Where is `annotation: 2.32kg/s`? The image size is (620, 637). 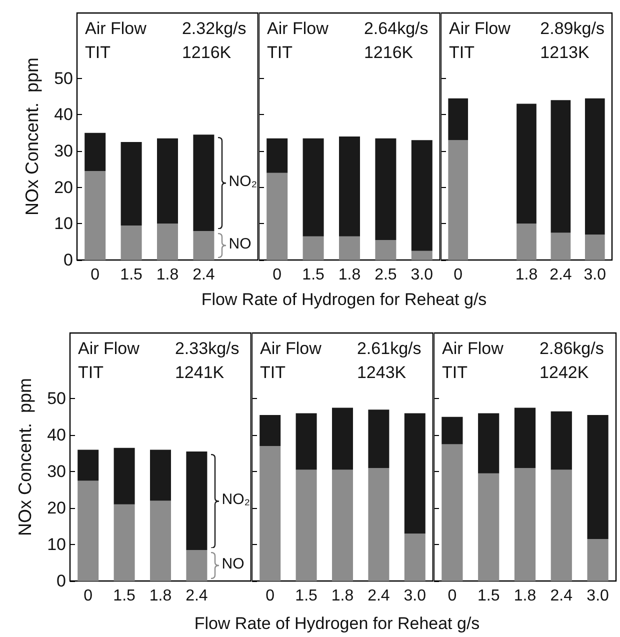 annotation: 2.32kg/s is located at coordinates (214, 28).